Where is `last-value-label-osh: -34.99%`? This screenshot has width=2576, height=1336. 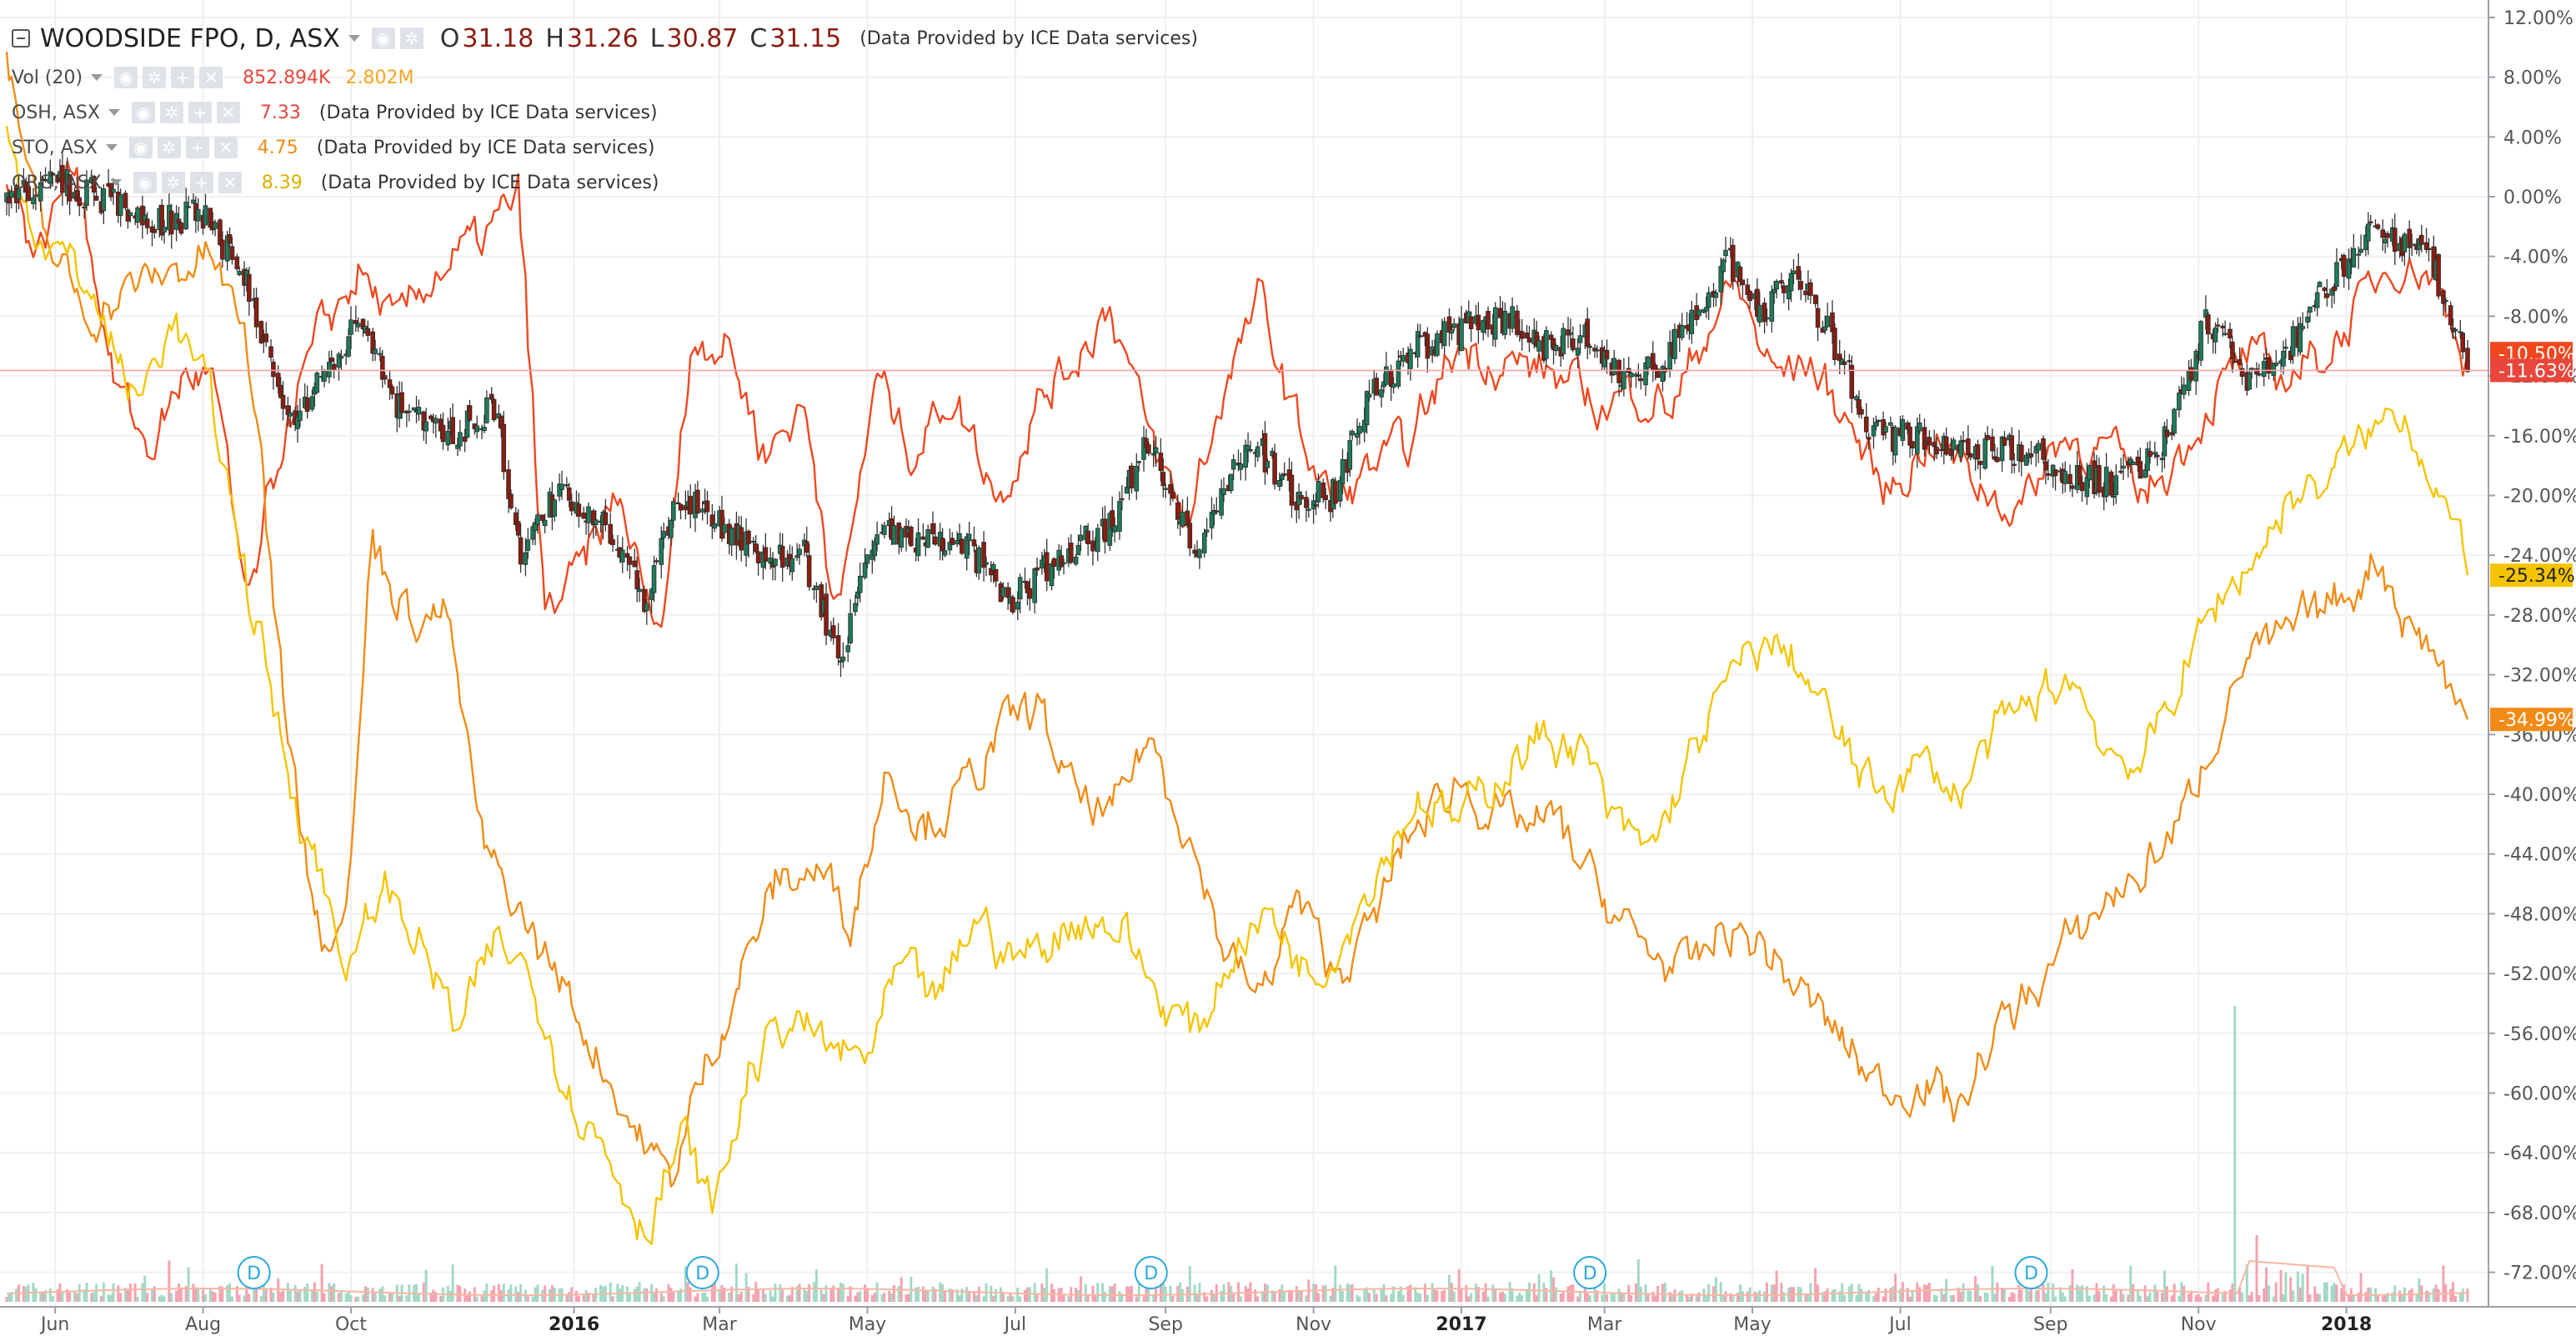 last-value-label-osh: -34.99% is located at coordinates (2532, 720).